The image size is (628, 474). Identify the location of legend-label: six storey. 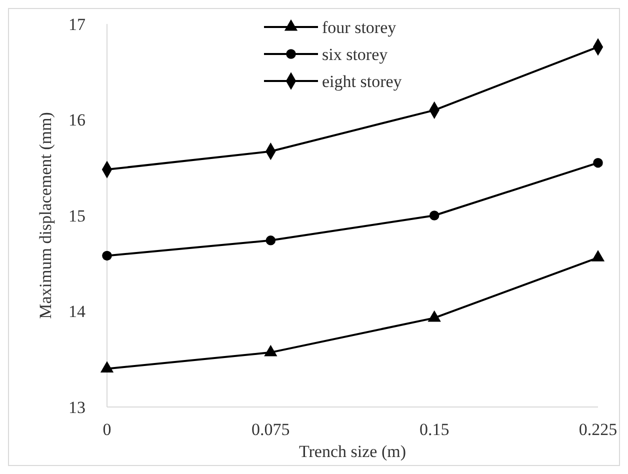
(355, 54).